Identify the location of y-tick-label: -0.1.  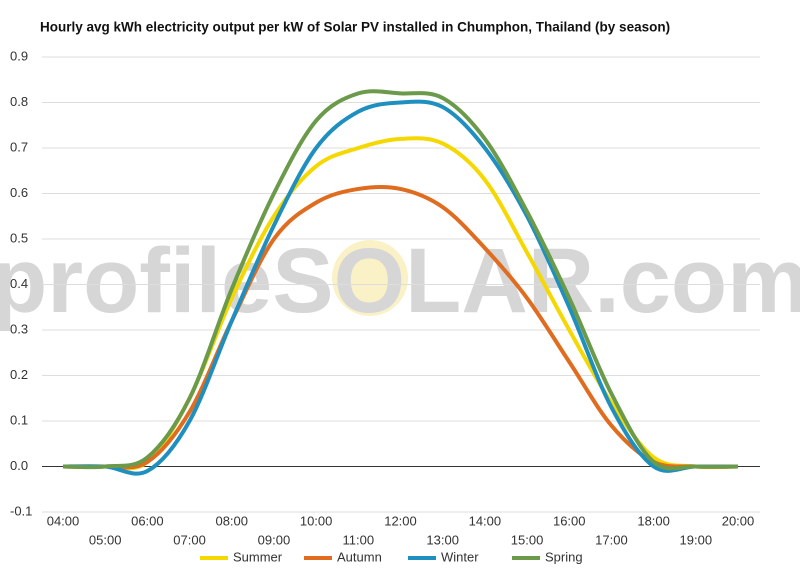
(21, 510).